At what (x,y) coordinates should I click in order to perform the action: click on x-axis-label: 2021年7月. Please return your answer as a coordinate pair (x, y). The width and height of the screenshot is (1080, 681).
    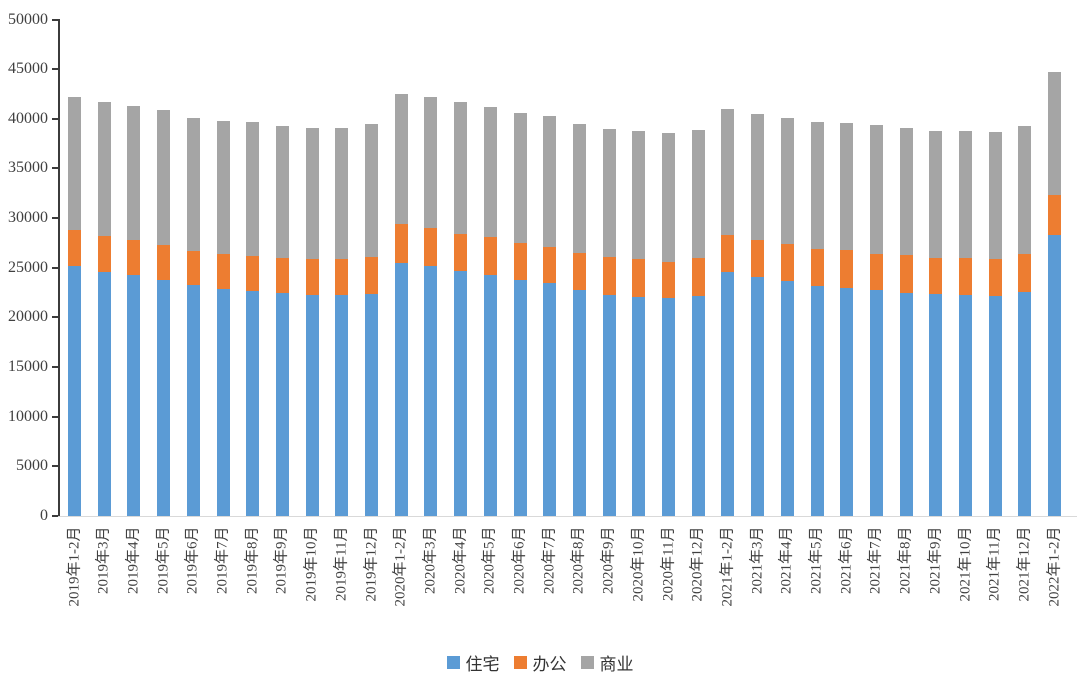
    Looking at the image, I should click on (875, 560).